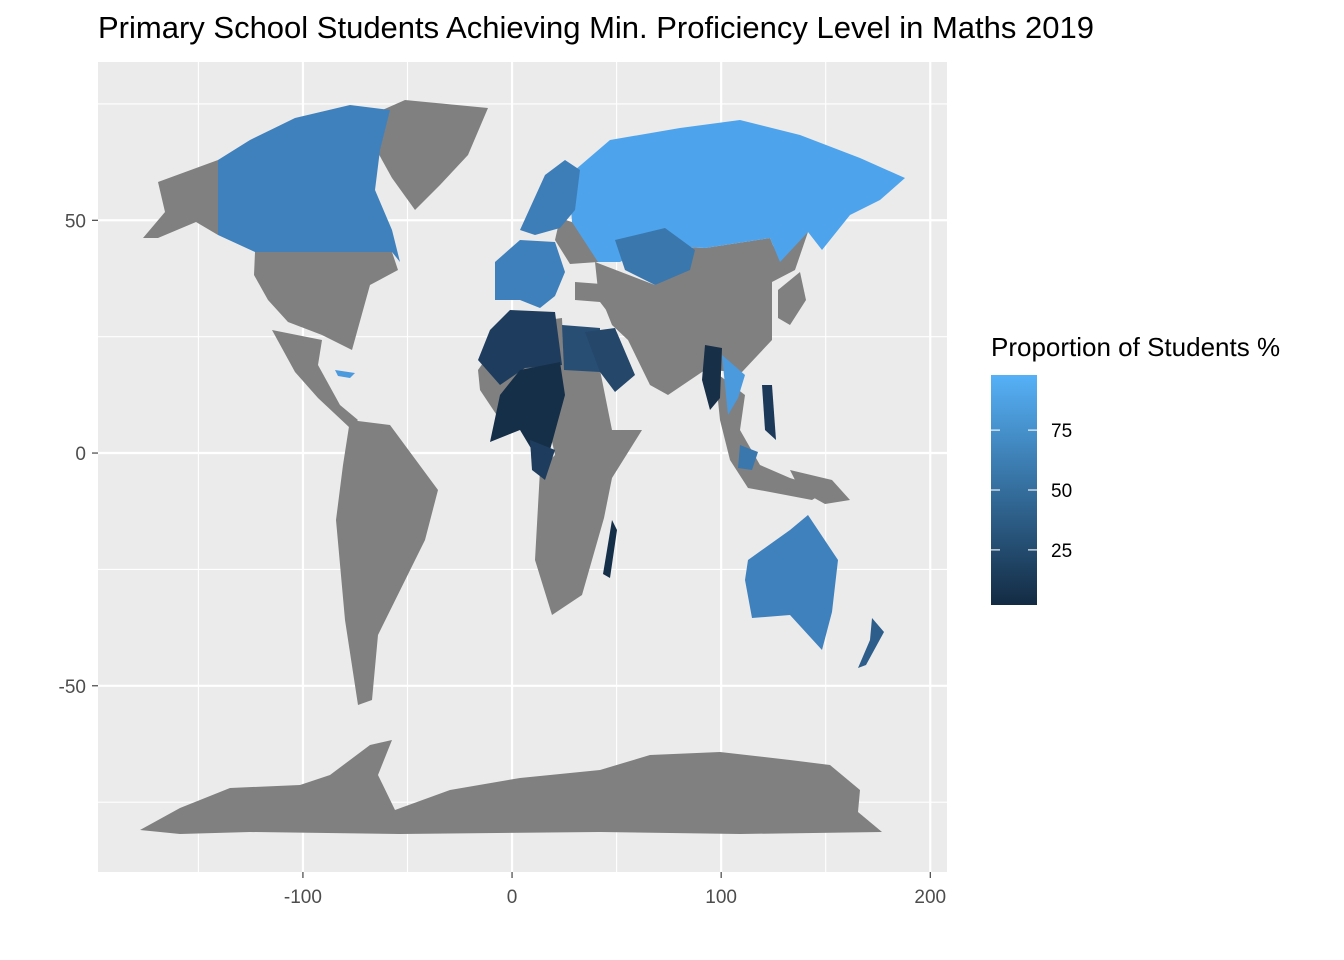  What do you see at coordinates (930, 897) in the screenshot?
I see `x-tick-label: 200` at bounding box center [930, 897].